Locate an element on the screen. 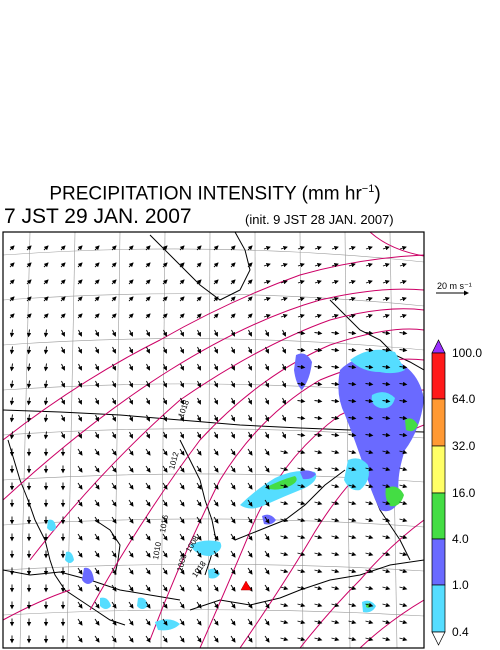 The image size is (500, 650). isobar-label: 1018 is located at coordinates (199, 569).